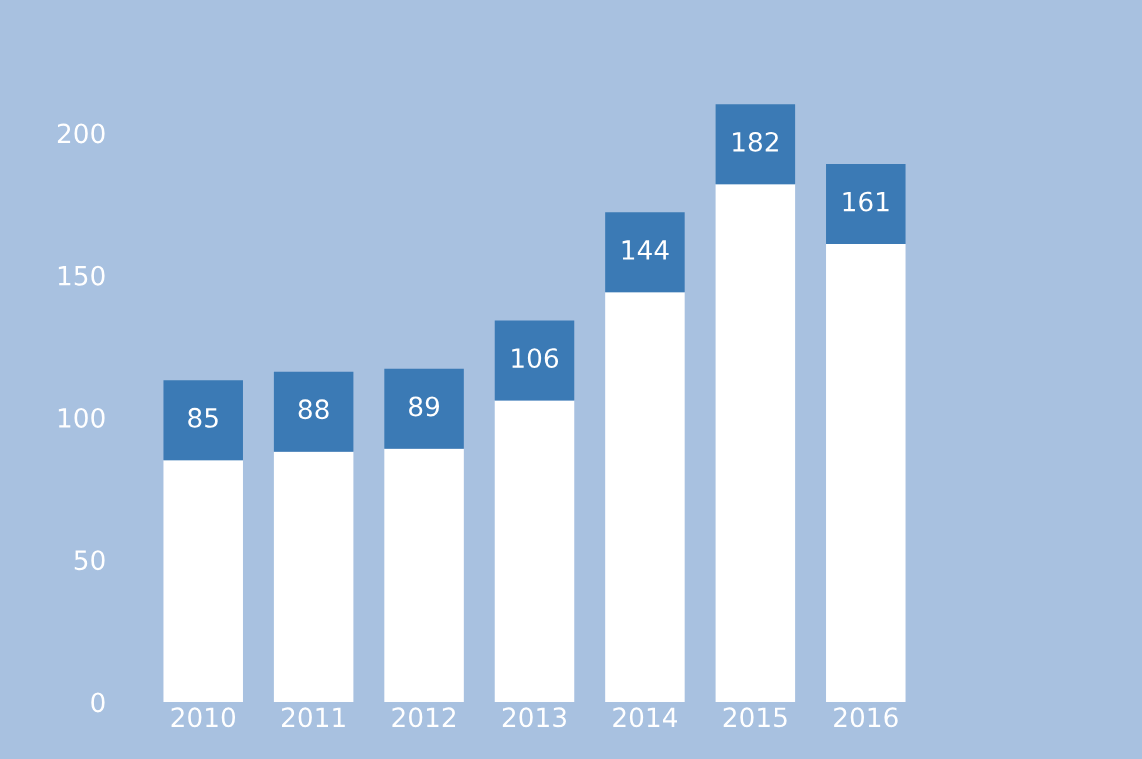 The width and height of the screenshot is (1142, 759). I want to click on y-tick-label: 200, so click(81, 133).